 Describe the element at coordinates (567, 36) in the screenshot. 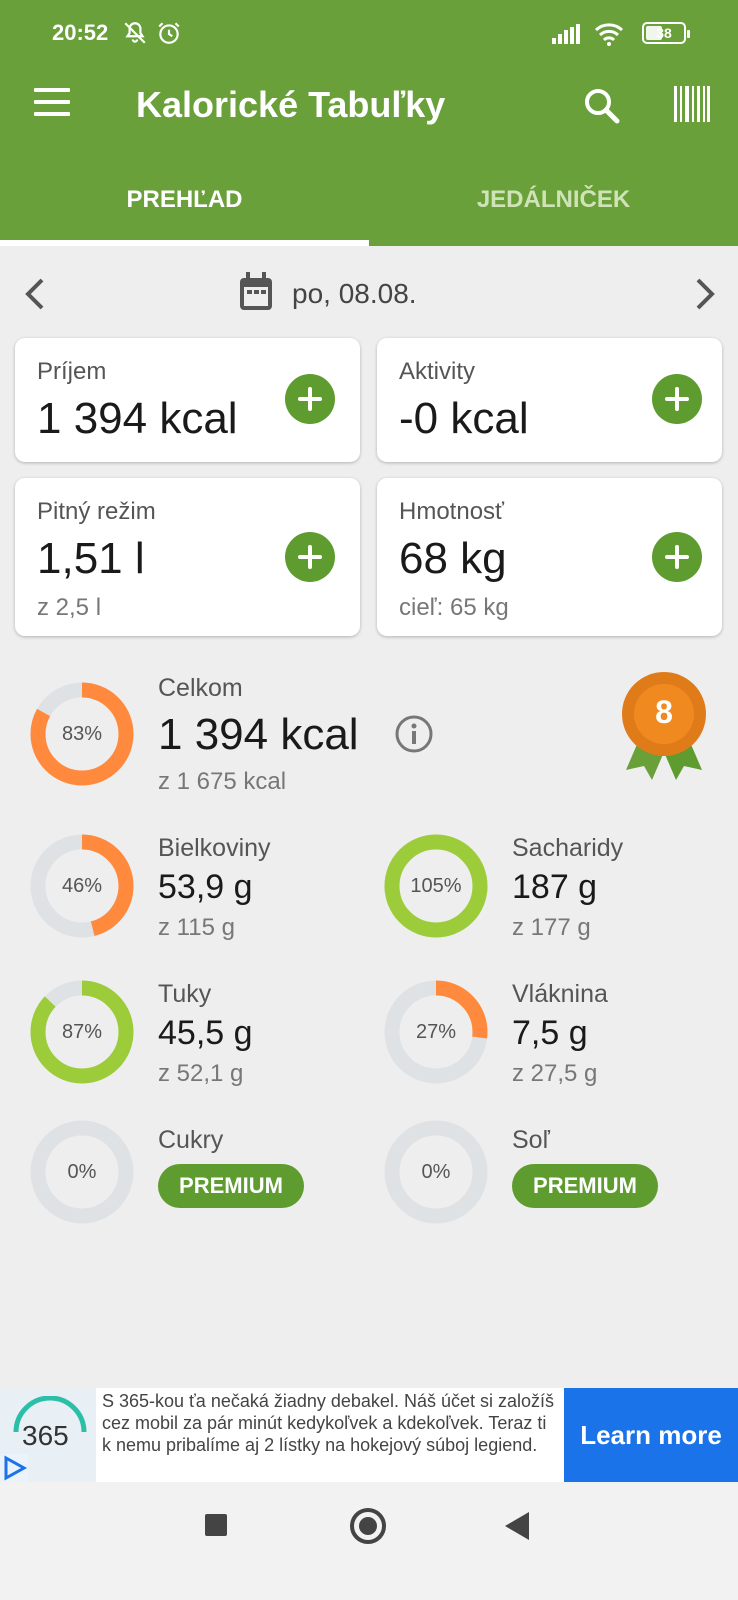

I see `signal-icon` at that location.